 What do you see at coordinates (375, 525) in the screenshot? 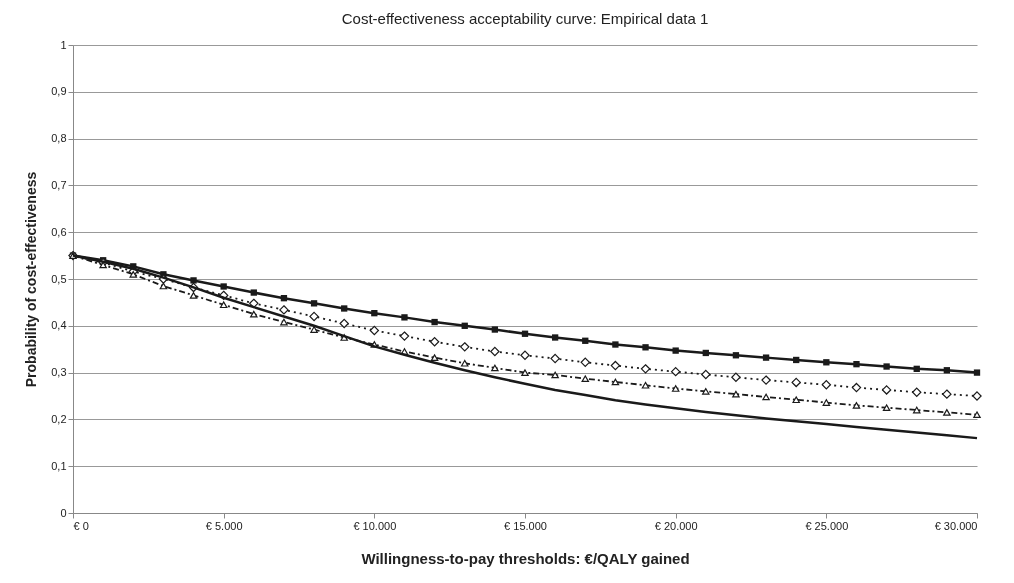
I see `x-tick-label: € 10.000` at bounding box center [375, 525].